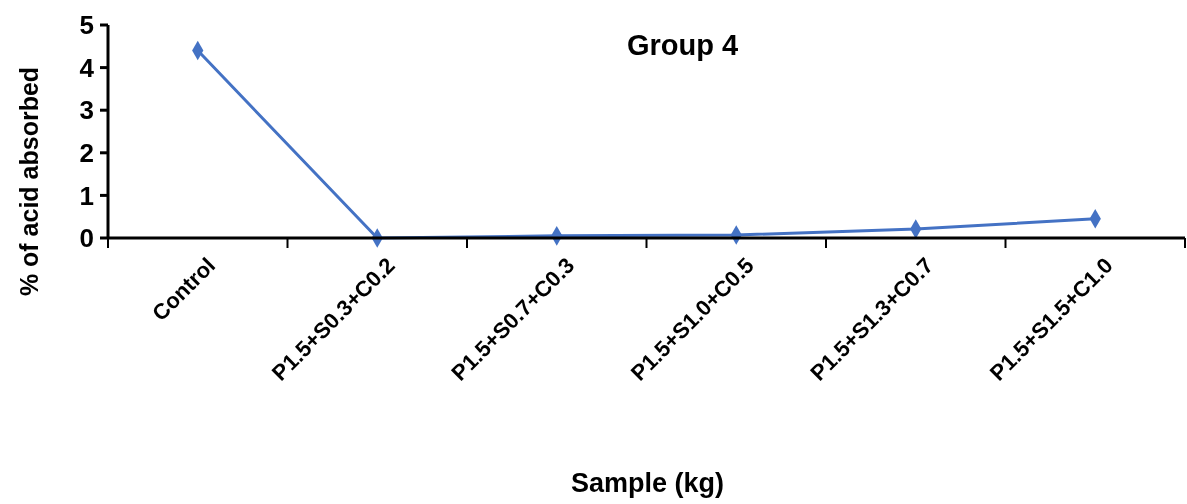 The width and height of the screenshot is (1187, 504). Describe the element at coordinates (86, 152) in the screenshot. I see `y-tick-label: 2` at that location.